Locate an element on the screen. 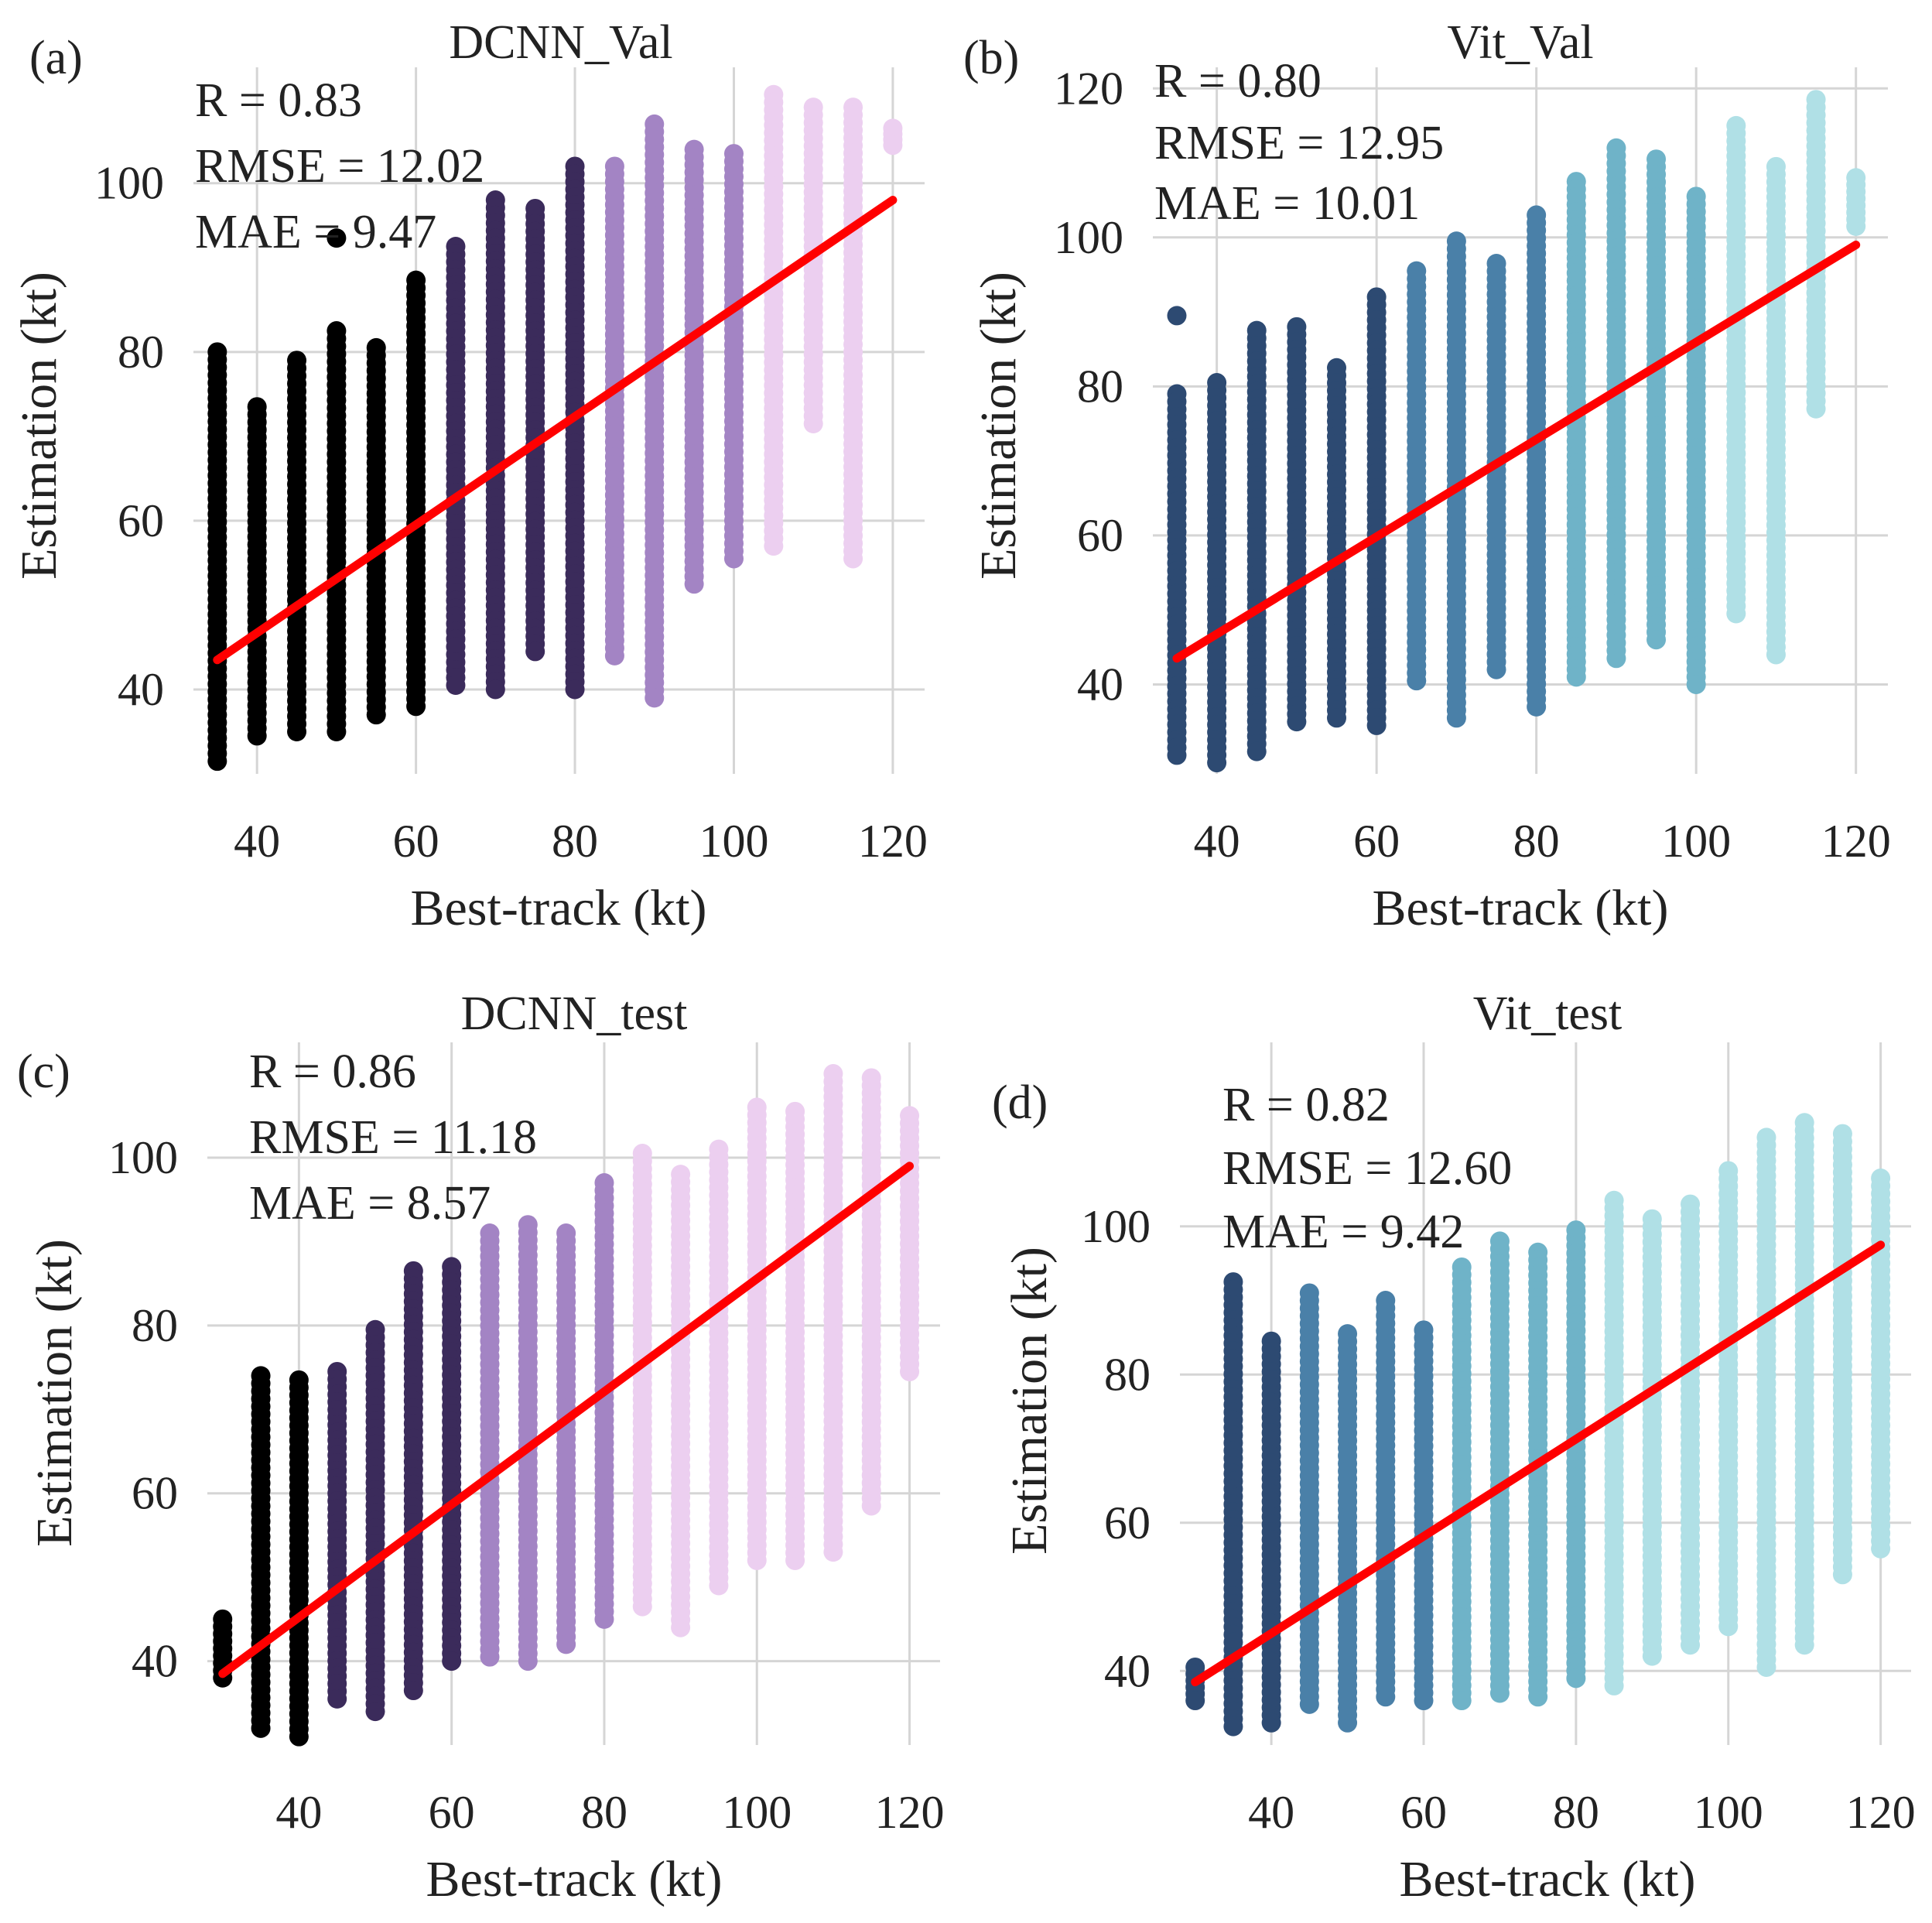 This screenshot has height=1923, width=1932. stat-r: R = 0.80 is located at coordinates (1238, 81).